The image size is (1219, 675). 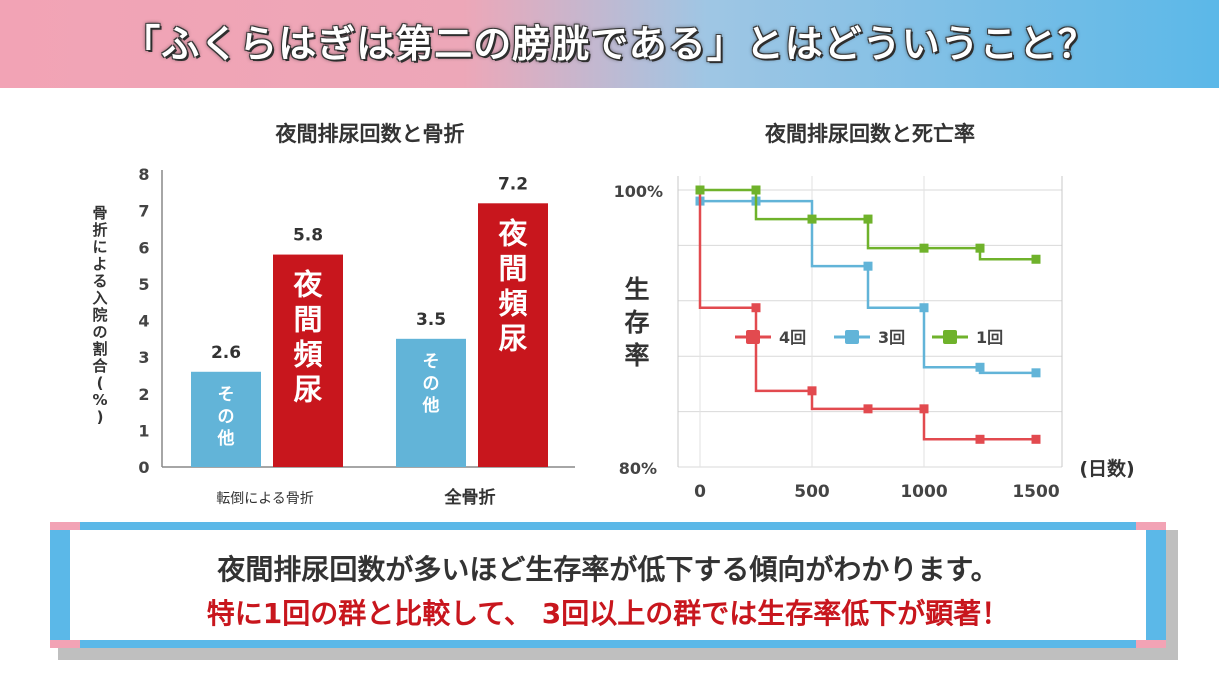 What do you see at coordinates (143, 357) in the screenshot?
I see `y-tick-label: 3` at bounding box center [143, 357].